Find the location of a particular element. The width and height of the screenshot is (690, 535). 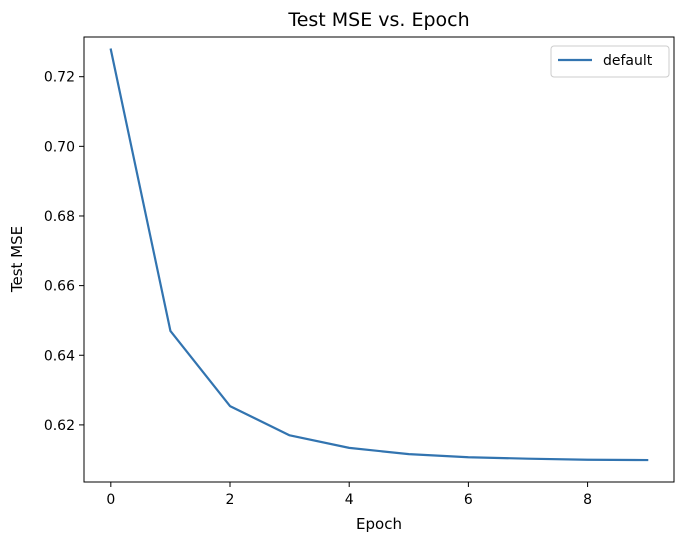

x-tick-label: 0 is located at coordinates (110, 500).